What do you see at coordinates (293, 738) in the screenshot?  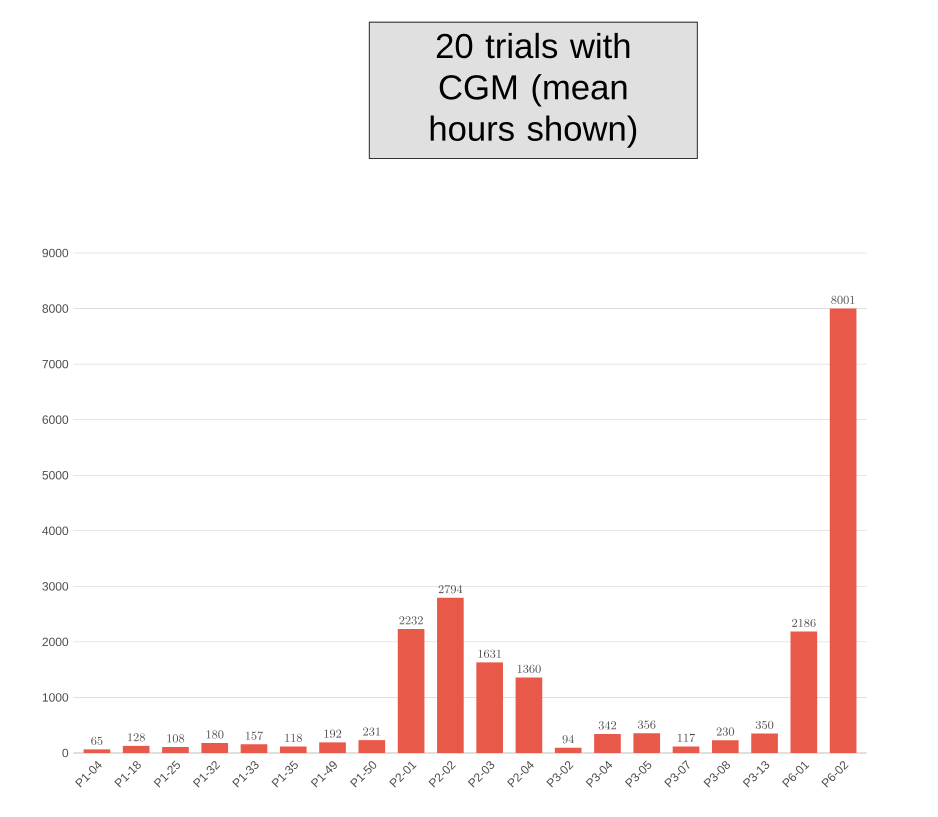 I see `data-label: 118` at bounding box center [293, 738].